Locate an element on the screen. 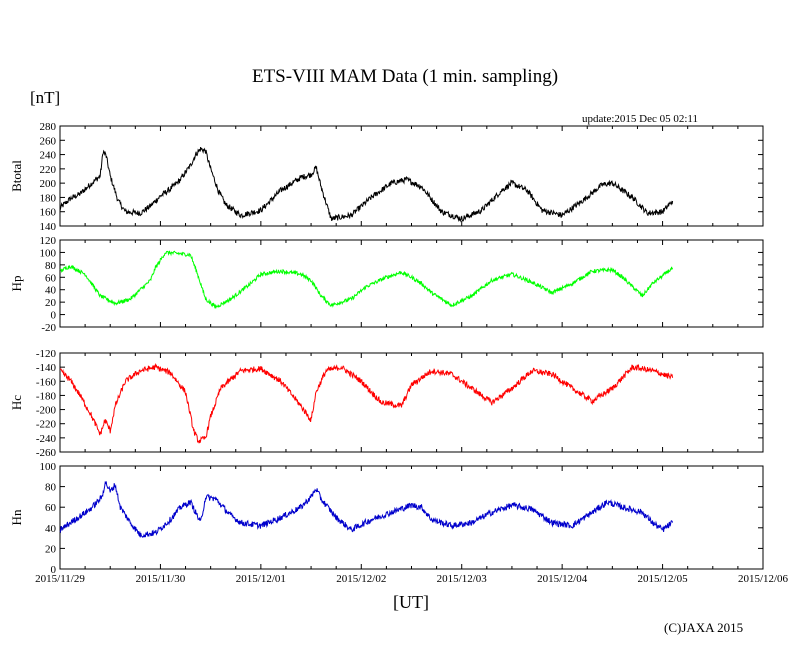 The image size is (810, 655). x-tick-label: 2015/12/04 is located at coordinates (562, 579).